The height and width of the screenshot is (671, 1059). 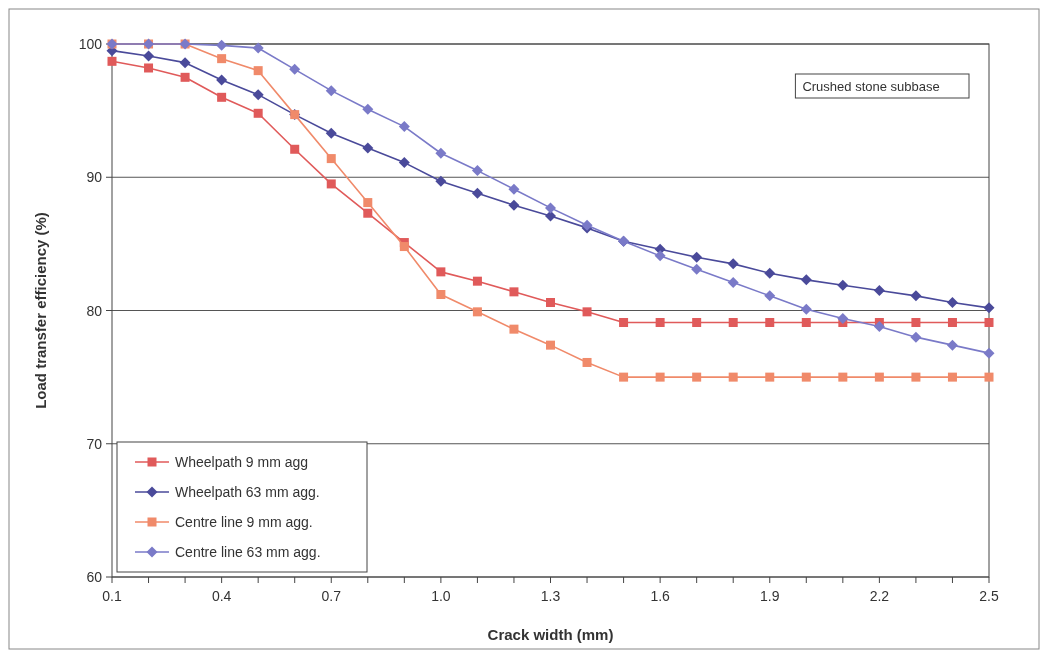 What do you see at coordinates (94, 577) in the screenshot?
I see `y-tick-label: 60` at bounding box center [94, 577].